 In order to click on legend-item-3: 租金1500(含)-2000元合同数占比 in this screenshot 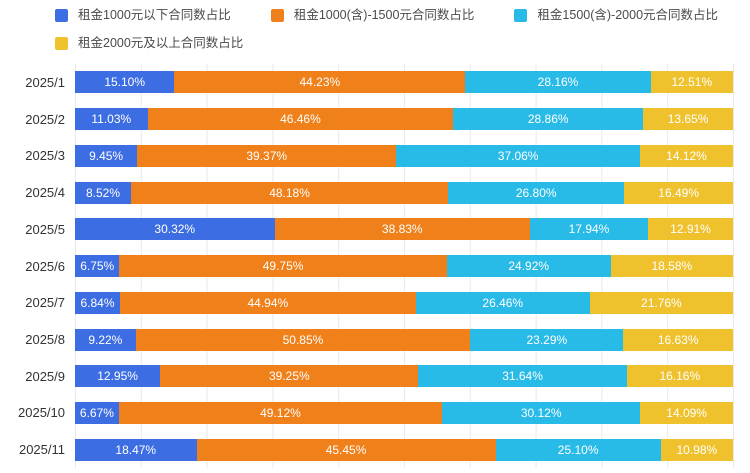, I will do `click(616, 15)`.